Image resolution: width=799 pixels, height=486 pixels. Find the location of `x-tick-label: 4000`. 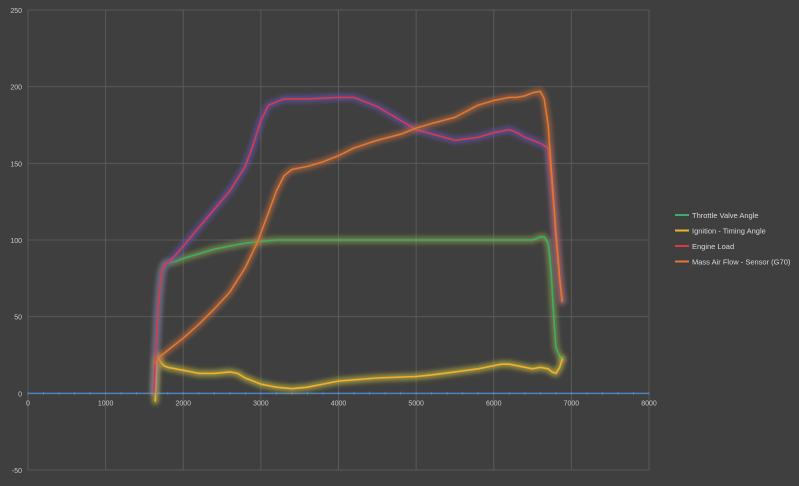

x-tick-label: 4000 is located at coordinates (339, 403).